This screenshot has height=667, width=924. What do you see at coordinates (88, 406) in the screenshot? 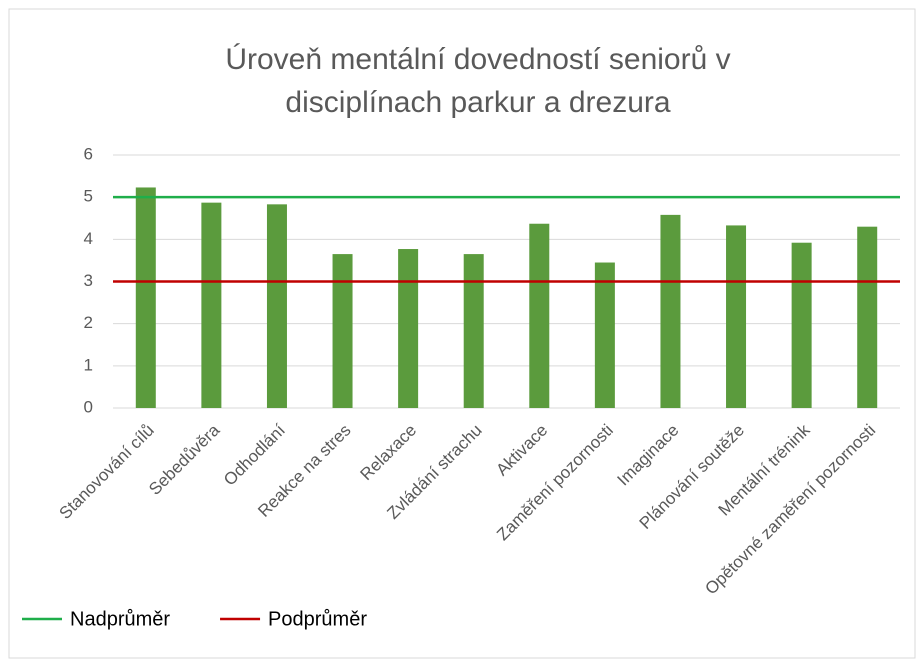
I see `y-tick-label: 0` at bounding box center [88, 406].